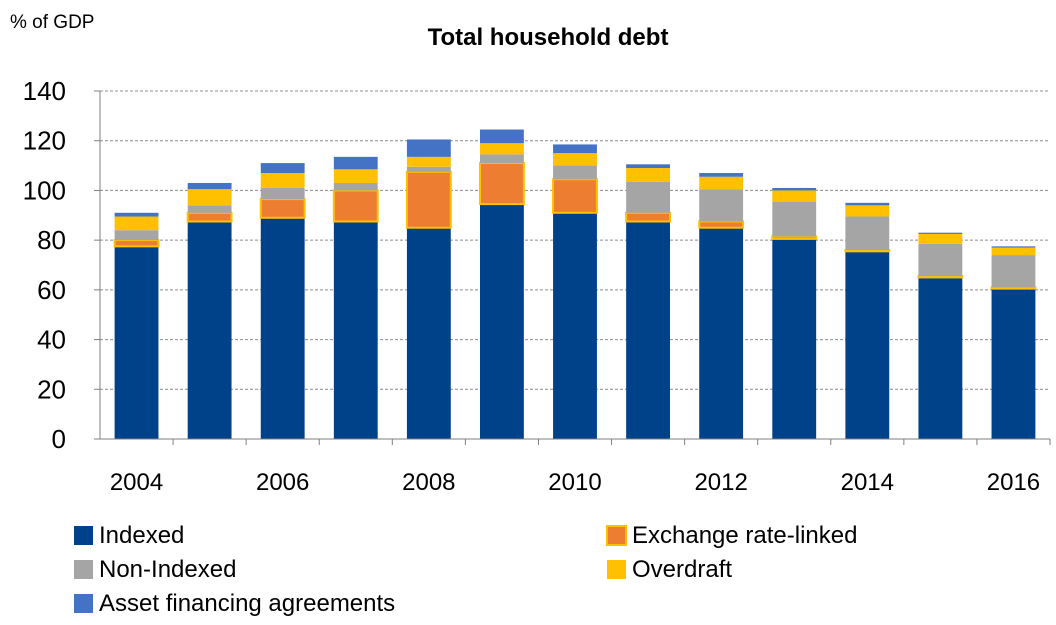 This screenshot has height=625, width=1056. Describe the element at coordinates (136, 482) in the screenshot. I see `x-tick-label: 2004` at that location.